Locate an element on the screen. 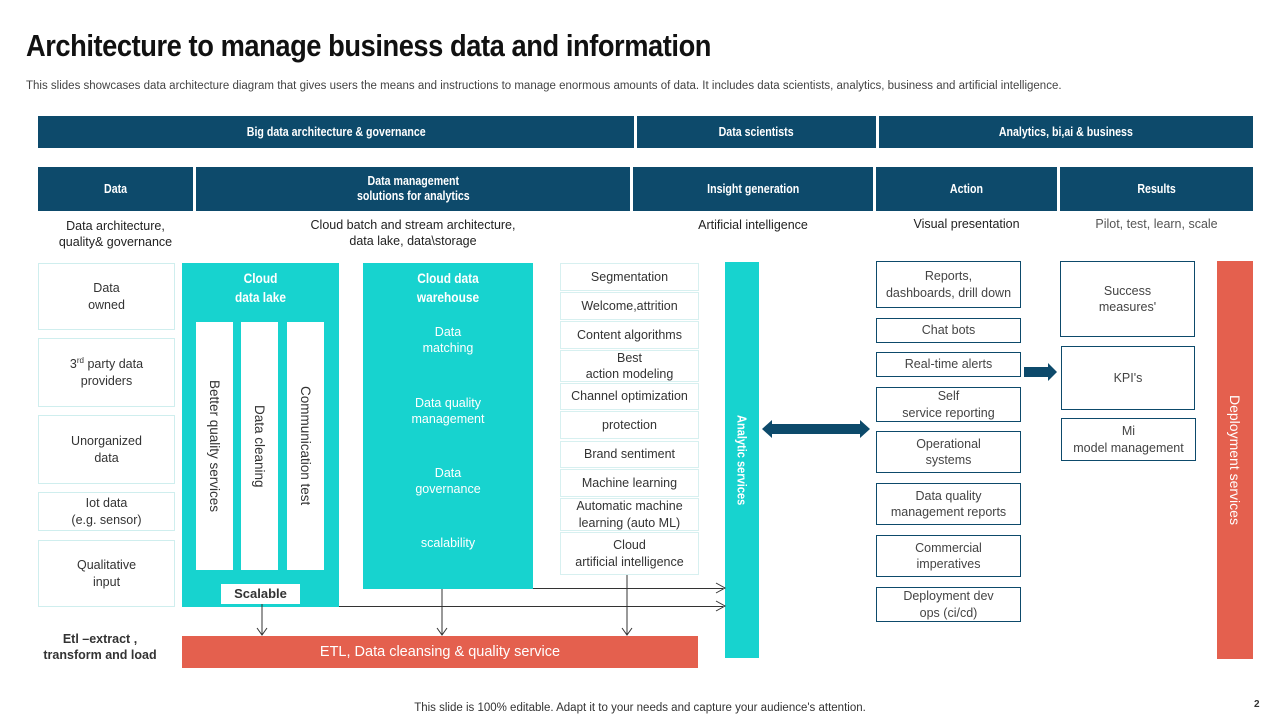 This screenshot has height=720, width=1280. lake-bar-communication: Communication test is located at coordinates (305, 446).